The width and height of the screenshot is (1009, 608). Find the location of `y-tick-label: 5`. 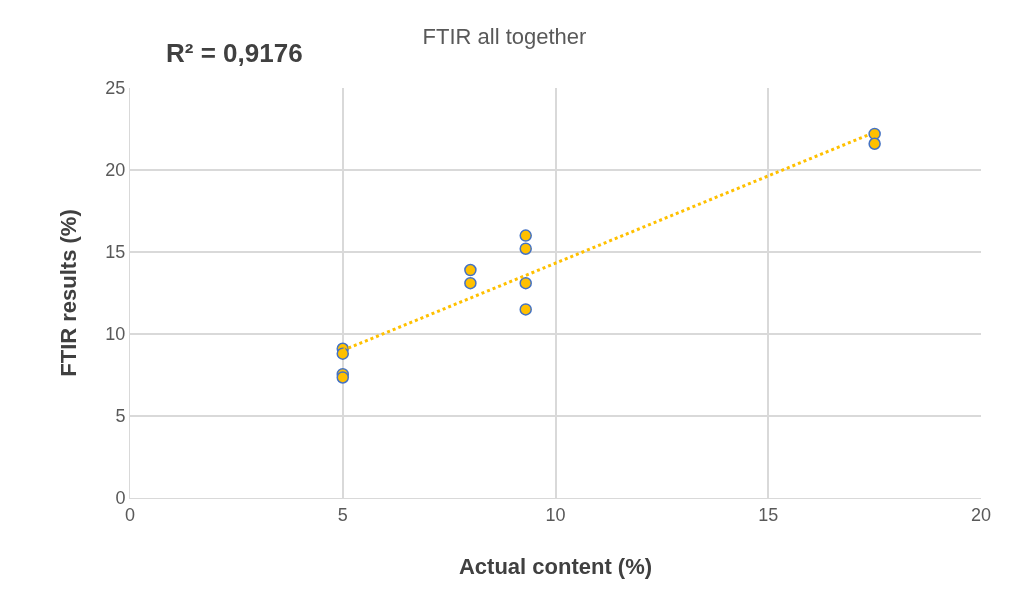

y-tick-label: 5 is located at coordinates (120, 416).